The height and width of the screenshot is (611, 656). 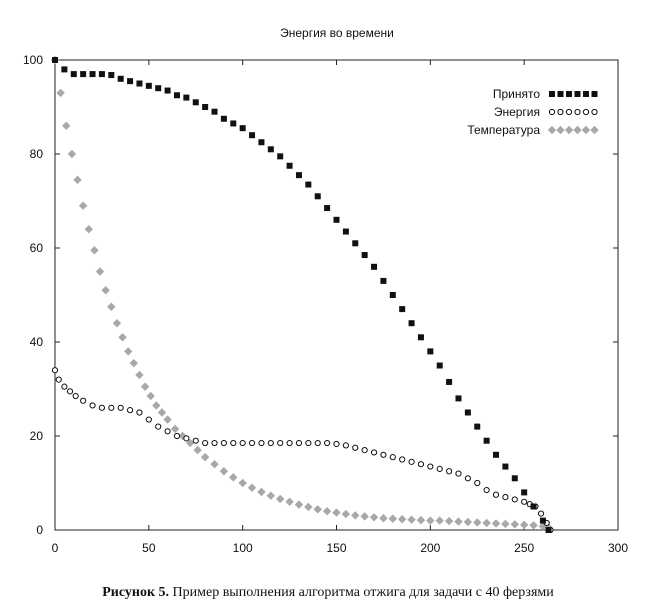 What do you see at coordinates (533, 112) in the screenshot?
I see `legend: Принято Энергия Температура` at bounding box center [533, 112].